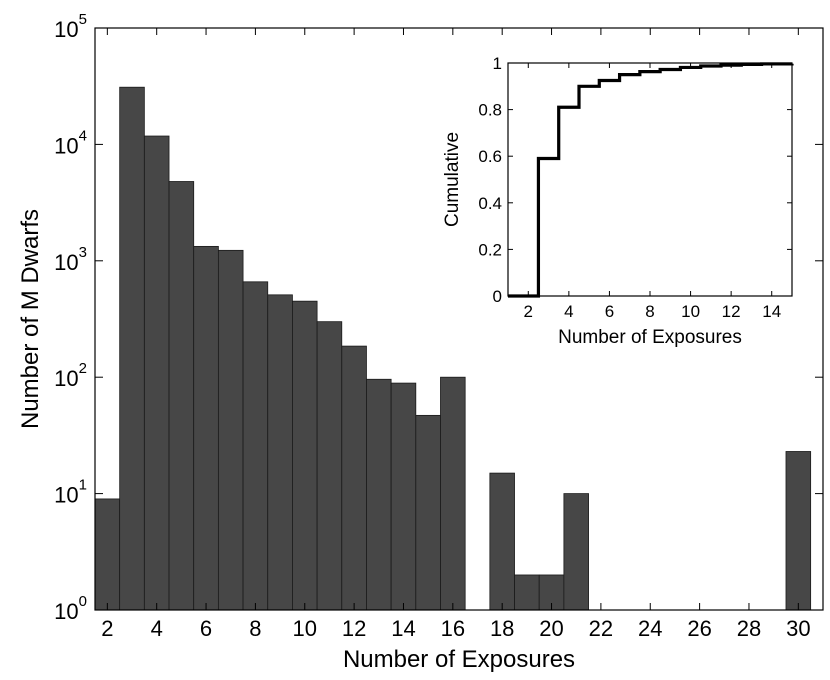  I want to click on main-y-axis-label: Number of M Dwarfs, so click(30, 319).